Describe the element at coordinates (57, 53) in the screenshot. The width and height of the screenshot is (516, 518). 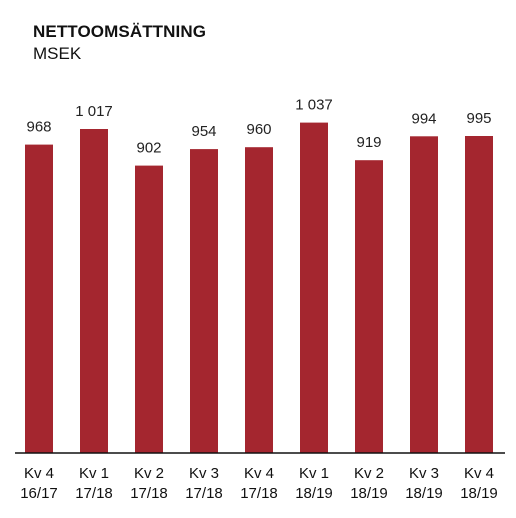
I see `chart-subtitle: MSEK` at that location.